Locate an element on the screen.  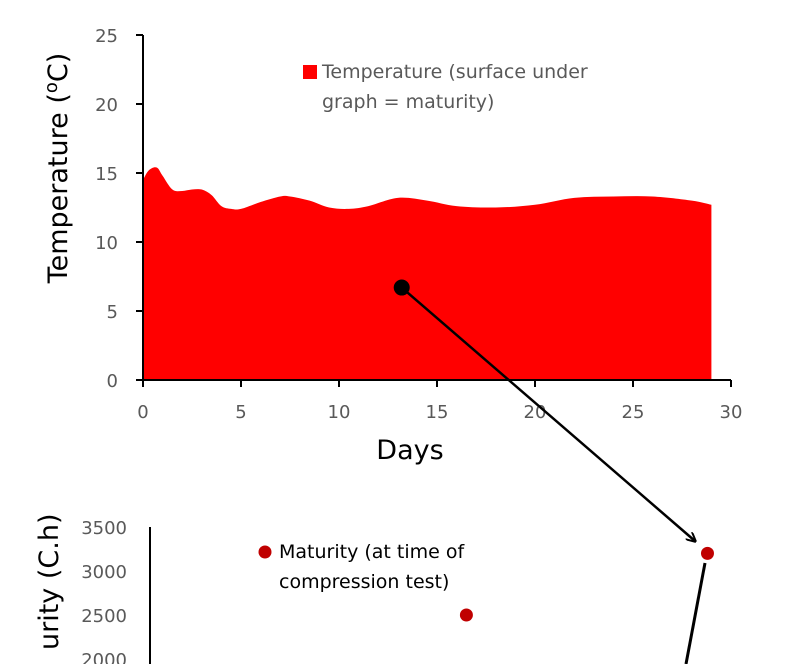
maturity-y-tick-label: 3500 is located at coordinates (104, 528).